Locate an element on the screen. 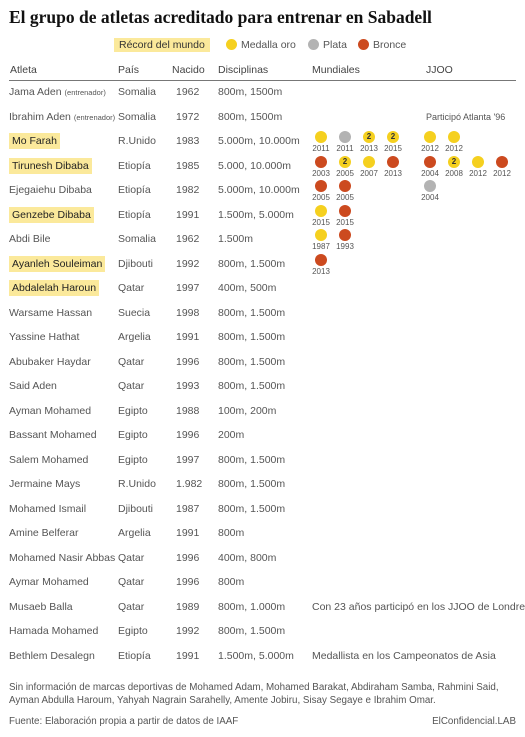 The image size is (525, 737). table-row: Said Aden Qatar 1993 800m, 1.500m is located at coordinates (262, 387).